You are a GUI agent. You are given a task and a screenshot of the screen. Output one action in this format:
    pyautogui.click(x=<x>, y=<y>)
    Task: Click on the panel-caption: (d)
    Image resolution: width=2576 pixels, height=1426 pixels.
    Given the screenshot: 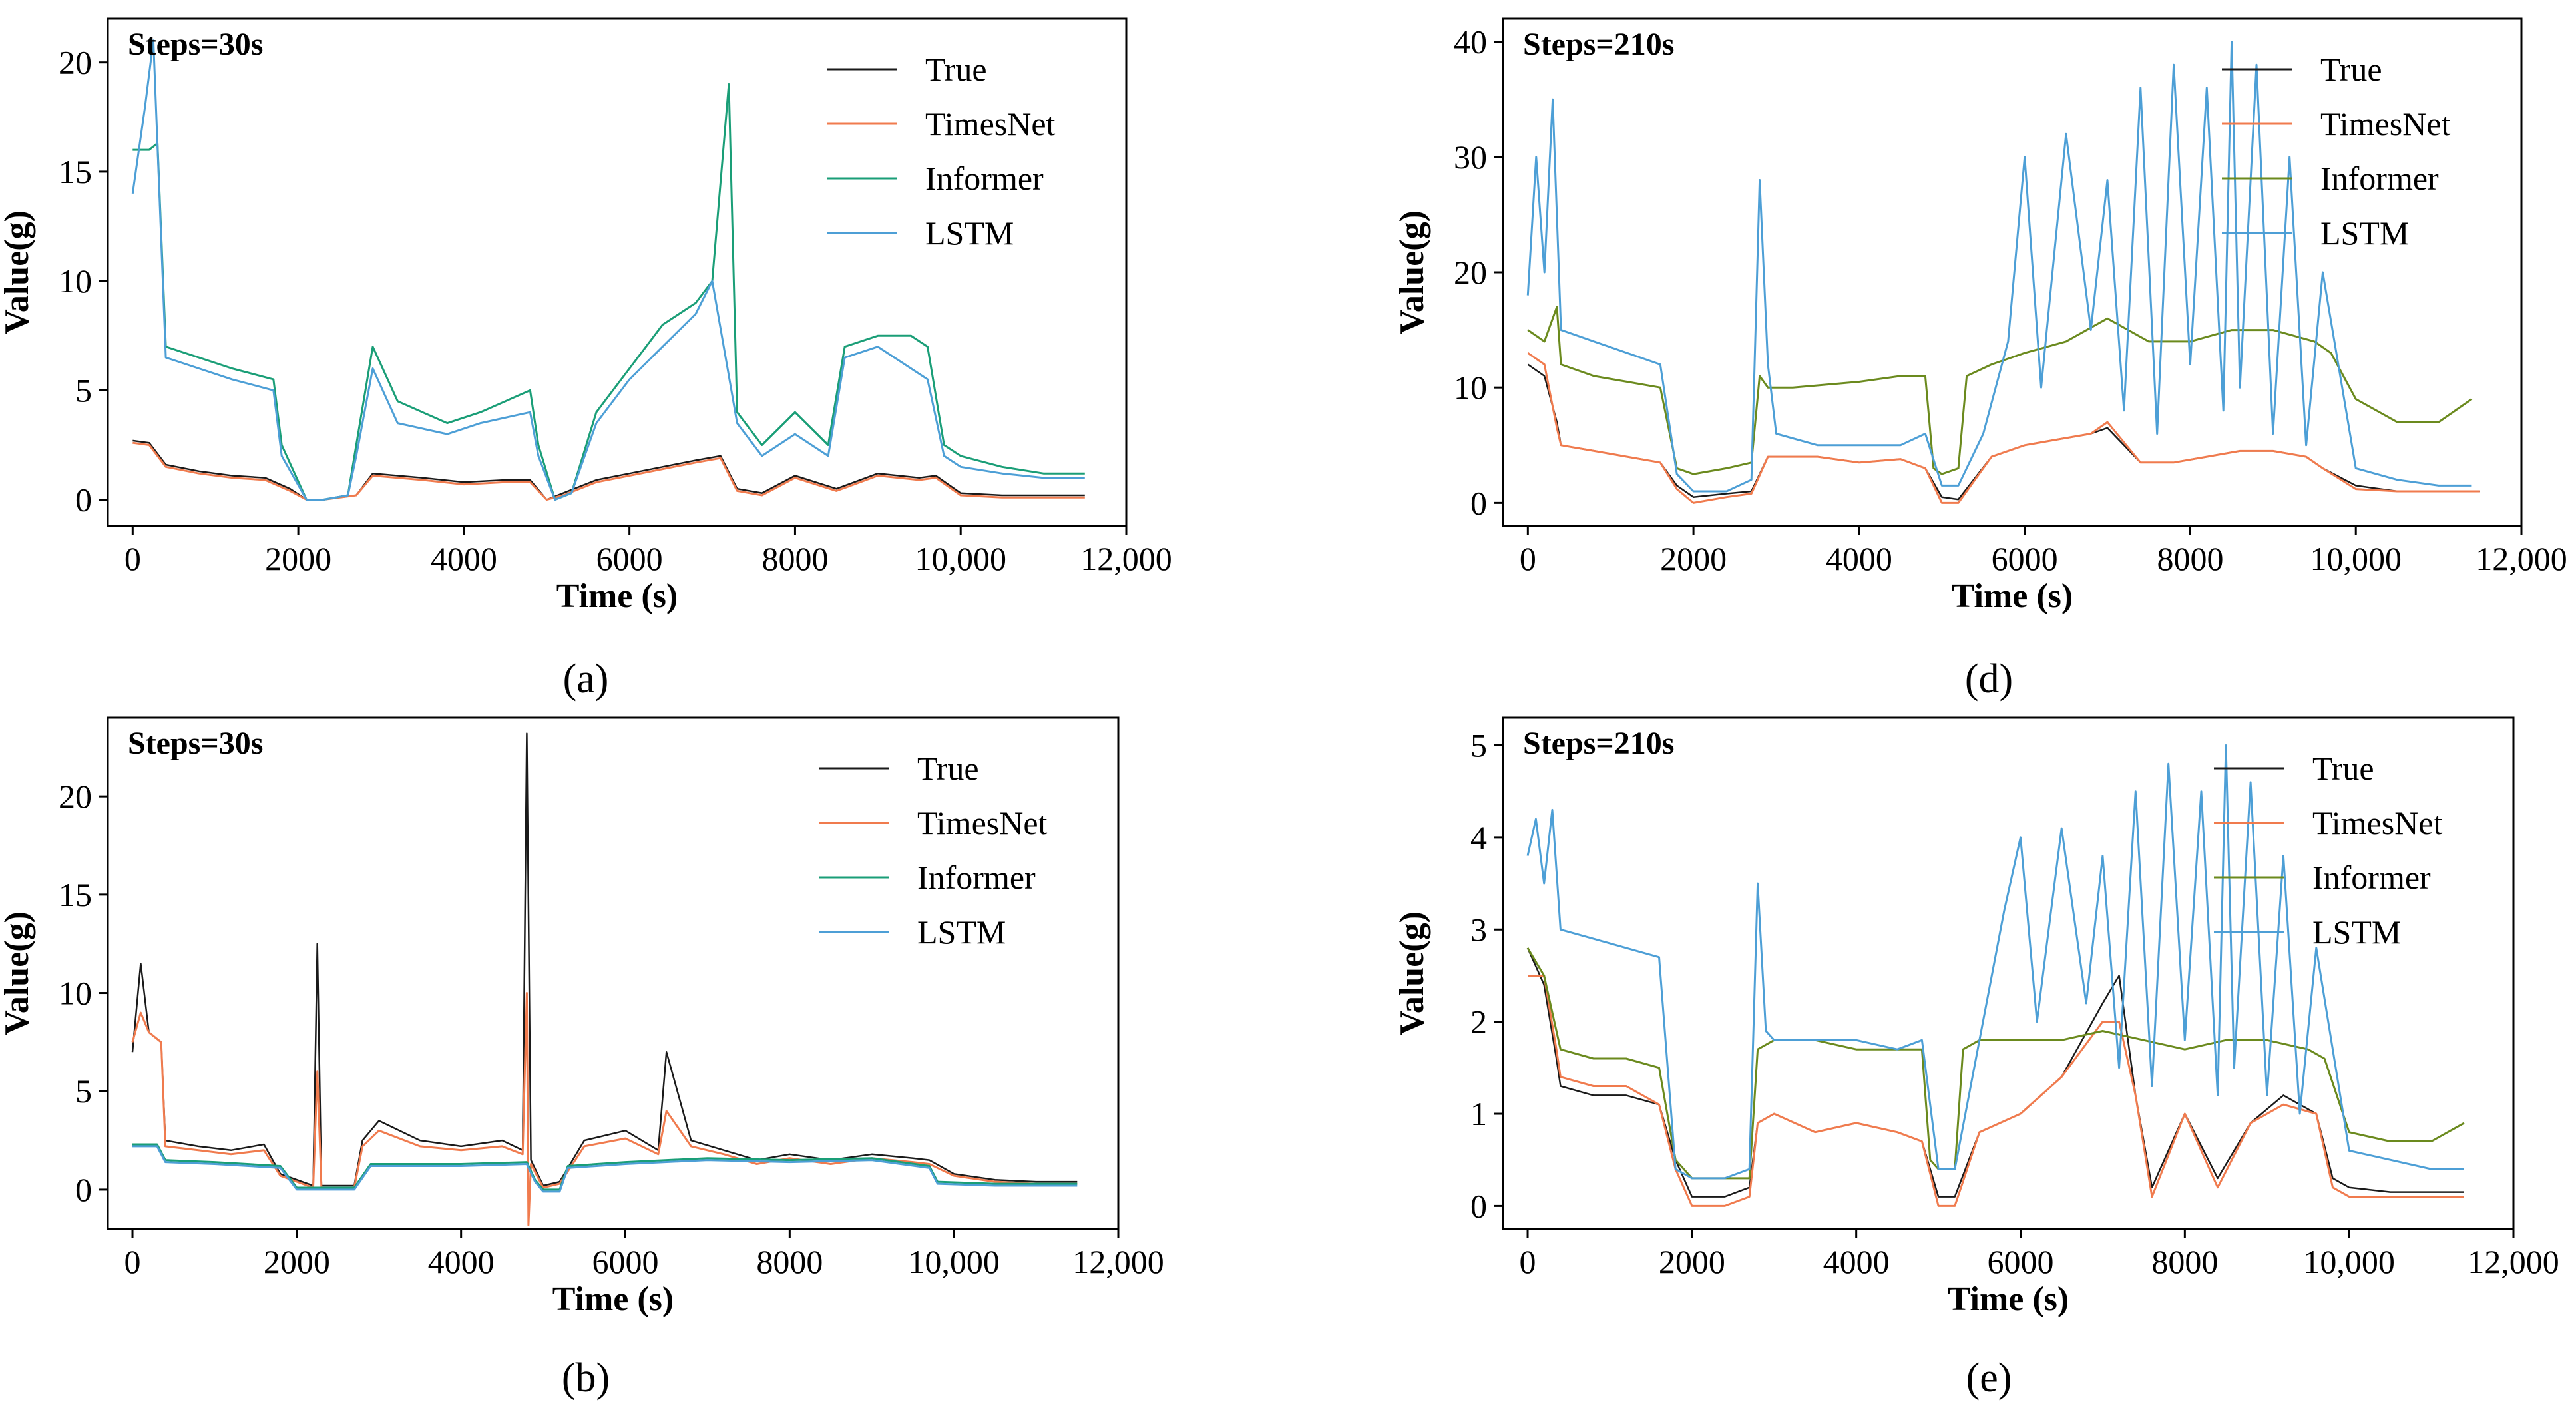 What is the action you would take?
    pyautogui.click(x=1989, y=679)
    